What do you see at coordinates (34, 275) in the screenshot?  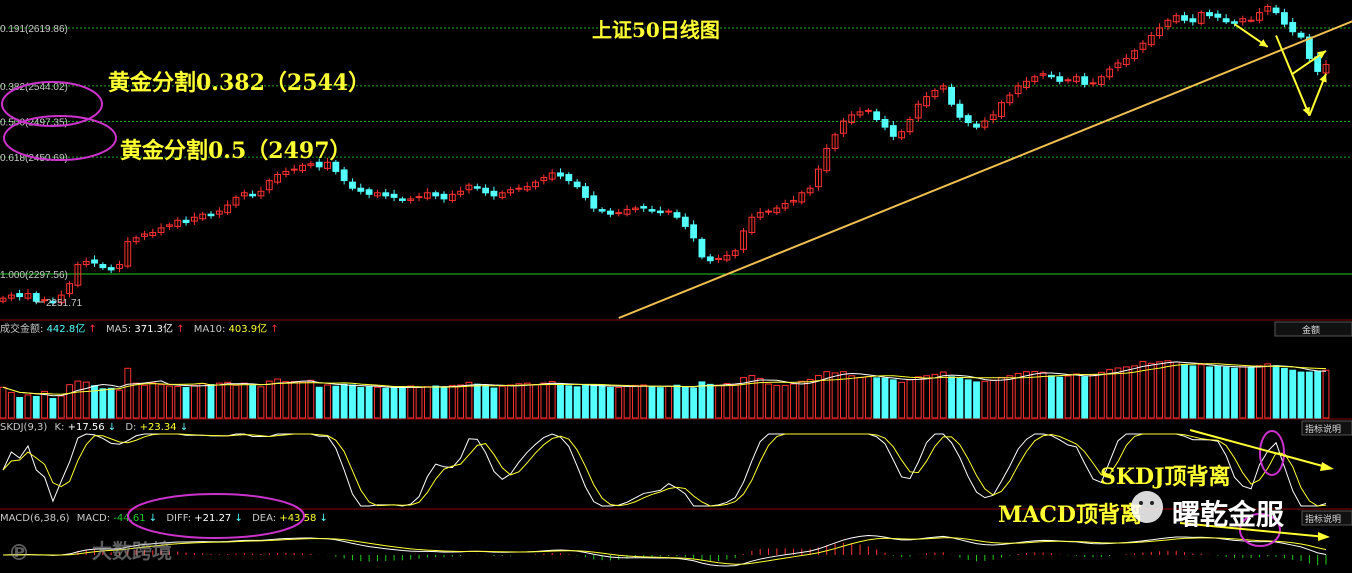 I see `fib-label-4: 1.000(2297.56)` at bounding box center [34, 275].